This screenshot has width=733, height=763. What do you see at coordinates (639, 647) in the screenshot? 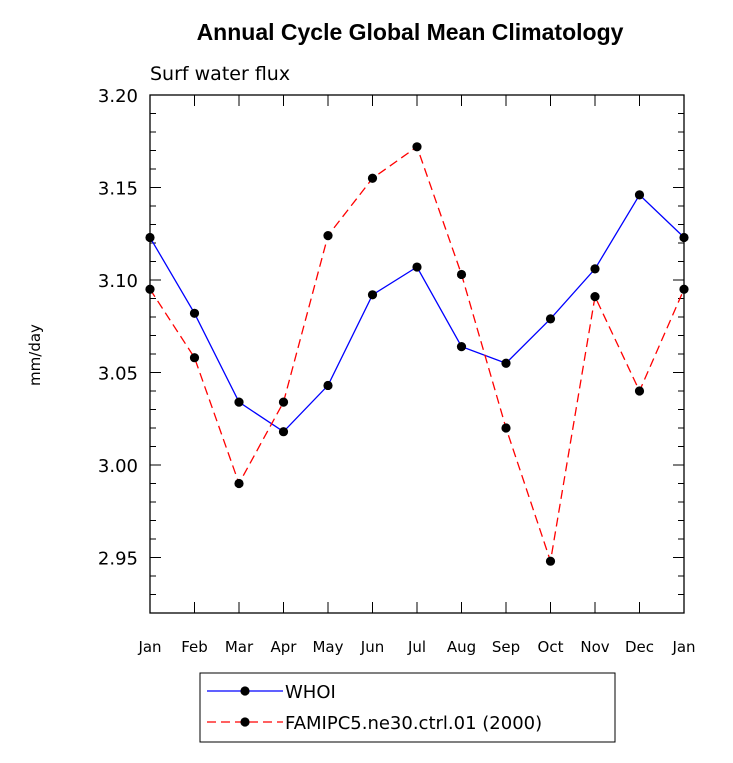
I see `x-tick-label: Dec` at bounding box center [639, 647].